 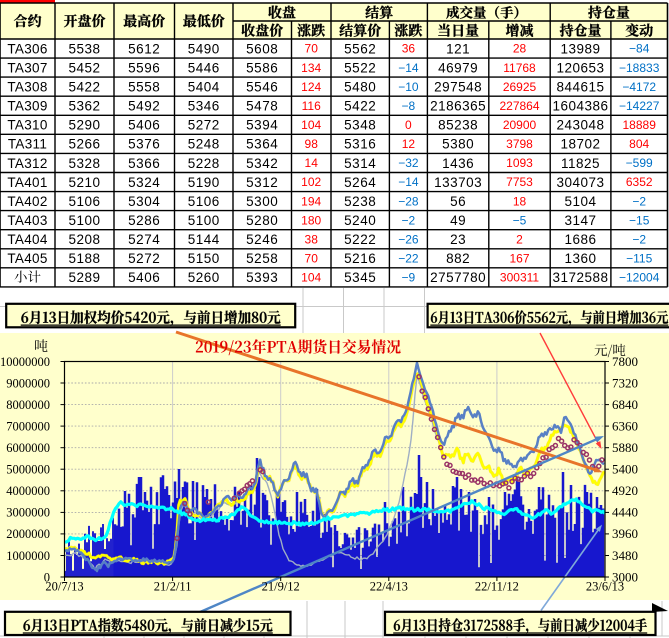 What do you see at coordinates (360, 220) in the screenshot?
I see `svg-text: 5240` at bounding box center [360, 220].